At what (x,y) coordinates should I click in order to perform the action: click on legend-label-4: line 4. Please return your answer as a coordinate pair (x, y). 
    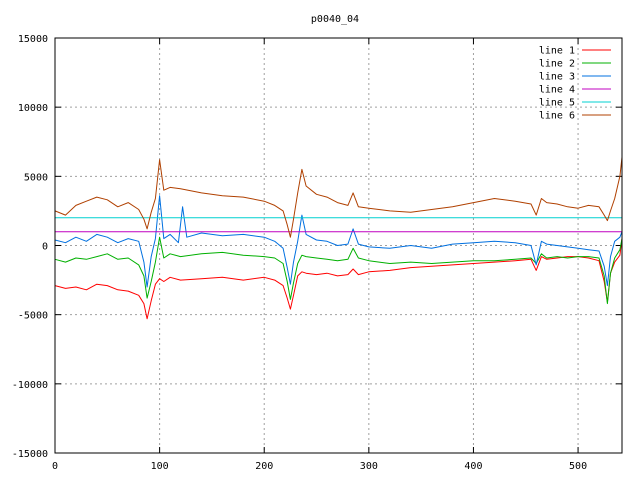
    Looking at the image, I should click on (557, 90).